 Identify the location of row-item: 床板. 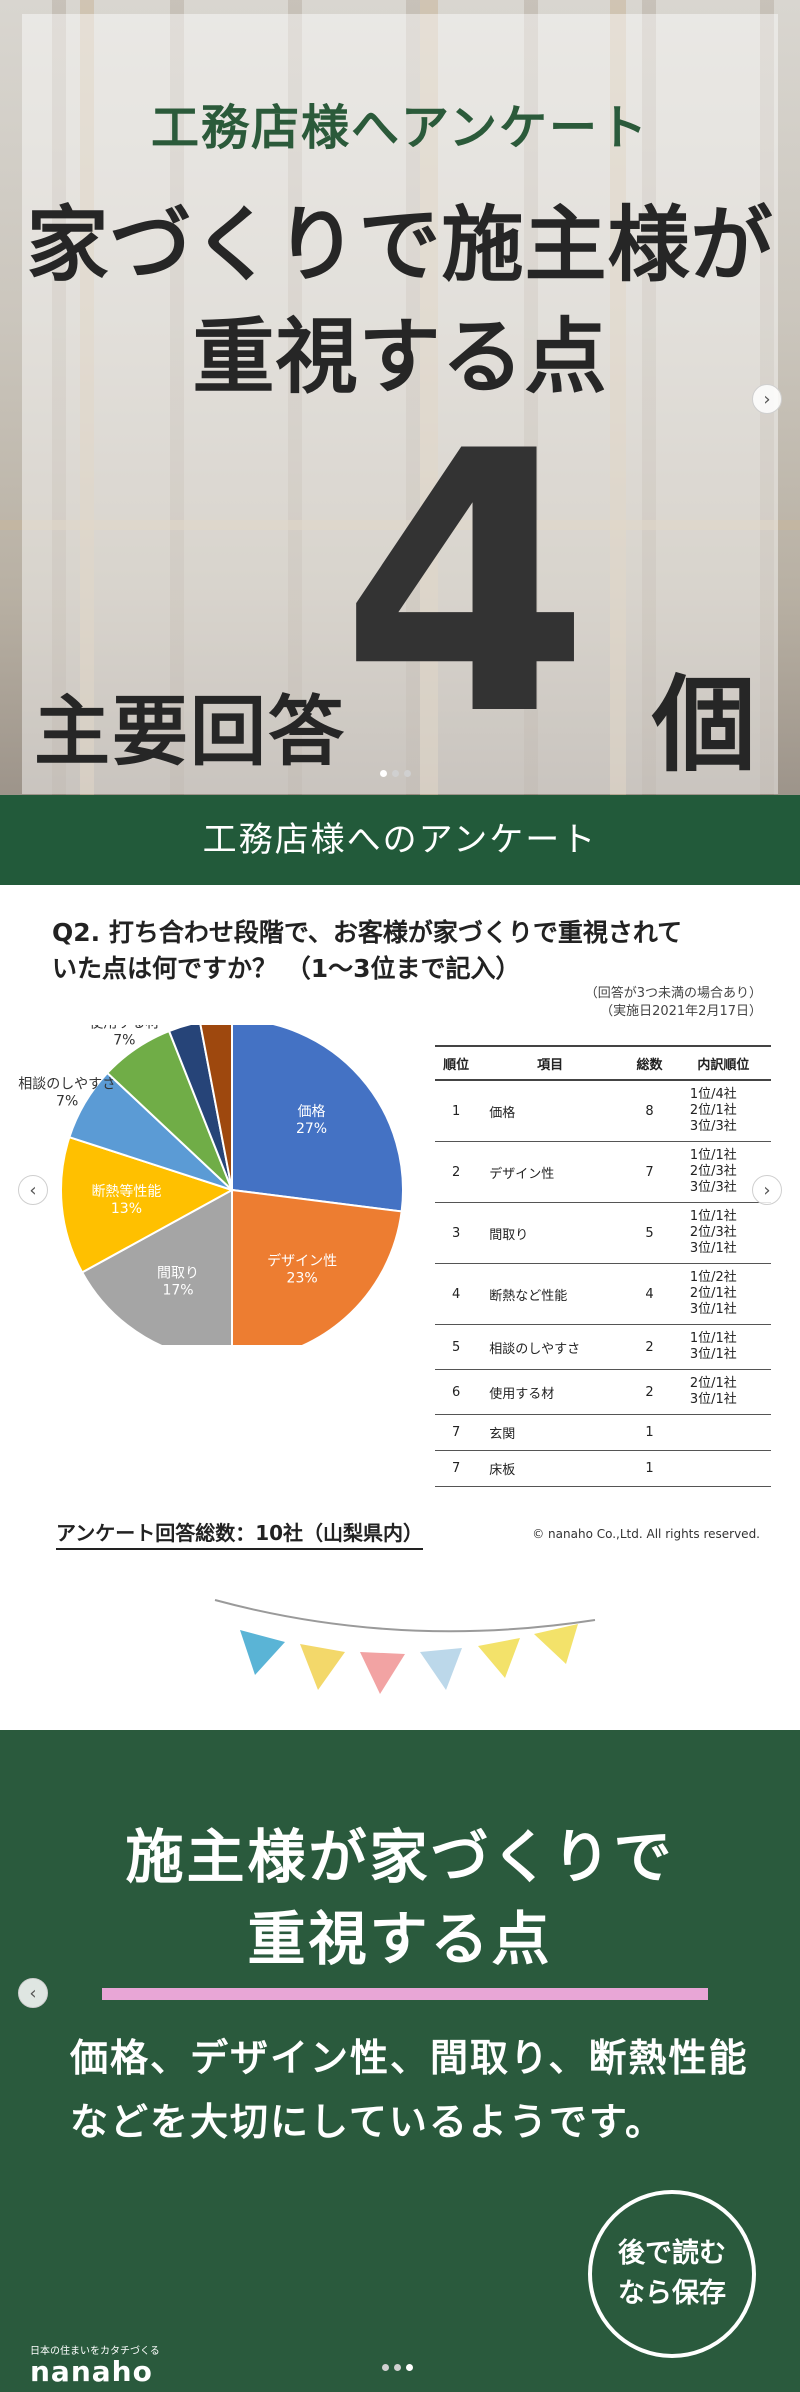
(550, 1468).